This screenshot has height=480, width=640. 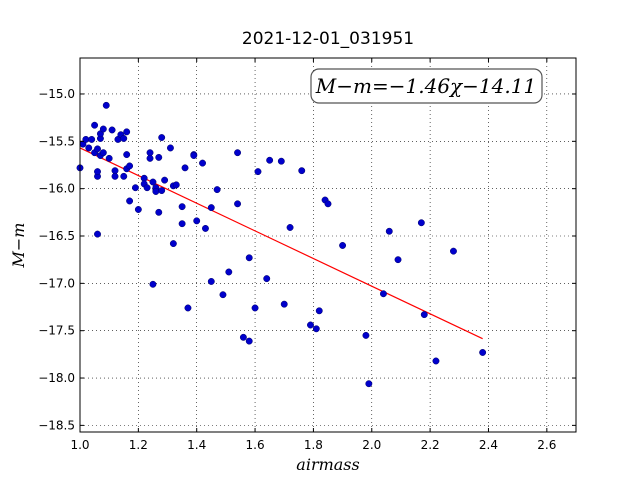 What do you see at coordinates (56, 378) in the screenshot?
I see `y-tick-label: −18.0` at bounding box center [56, 378].